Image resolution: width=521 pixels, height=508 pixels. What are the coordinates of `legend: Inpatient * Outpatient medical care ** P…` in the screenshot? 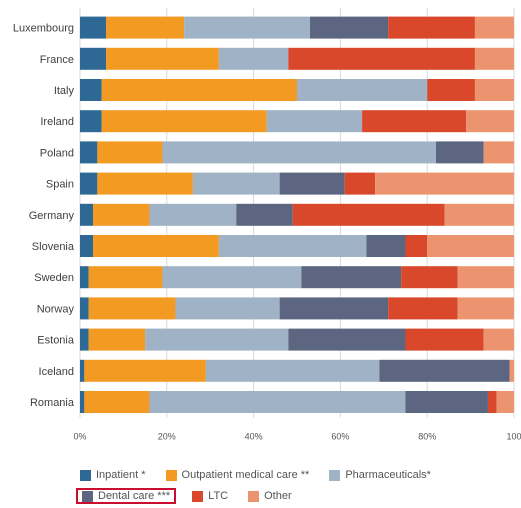 It's located at (296, 487).